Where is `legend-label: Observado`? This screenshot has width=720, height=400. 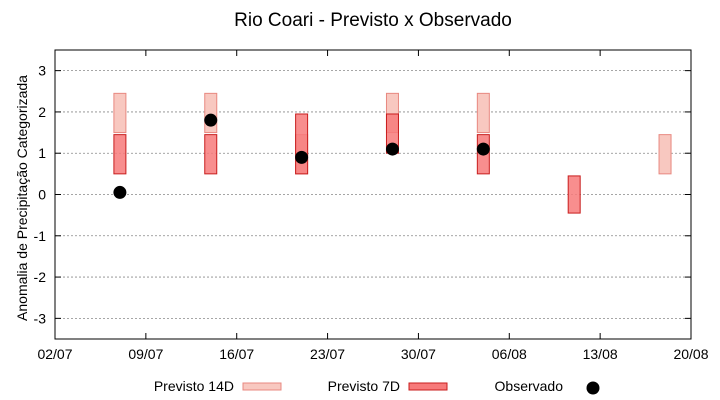 legend-label: Observado is located at coordinates (529, 386).